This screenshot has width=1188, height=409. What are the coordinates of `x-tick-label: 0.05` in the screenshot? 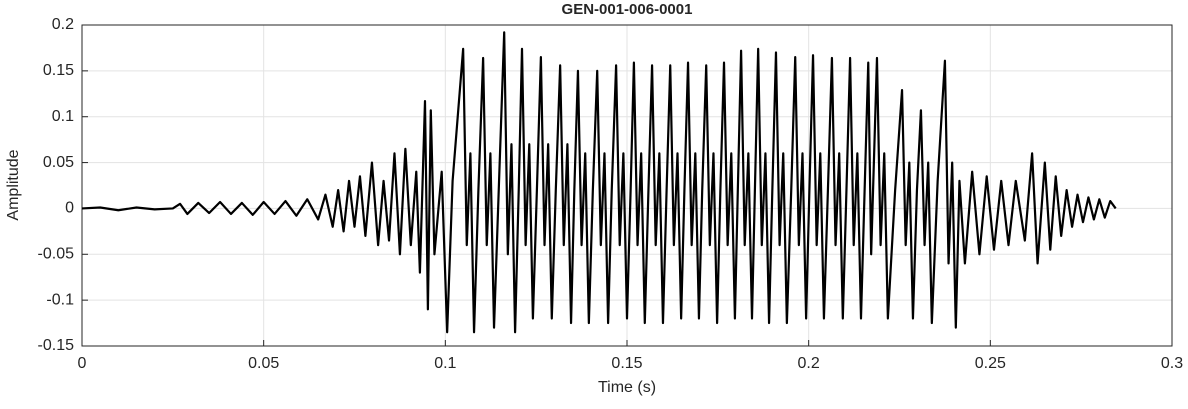 It's located at (263, 363).